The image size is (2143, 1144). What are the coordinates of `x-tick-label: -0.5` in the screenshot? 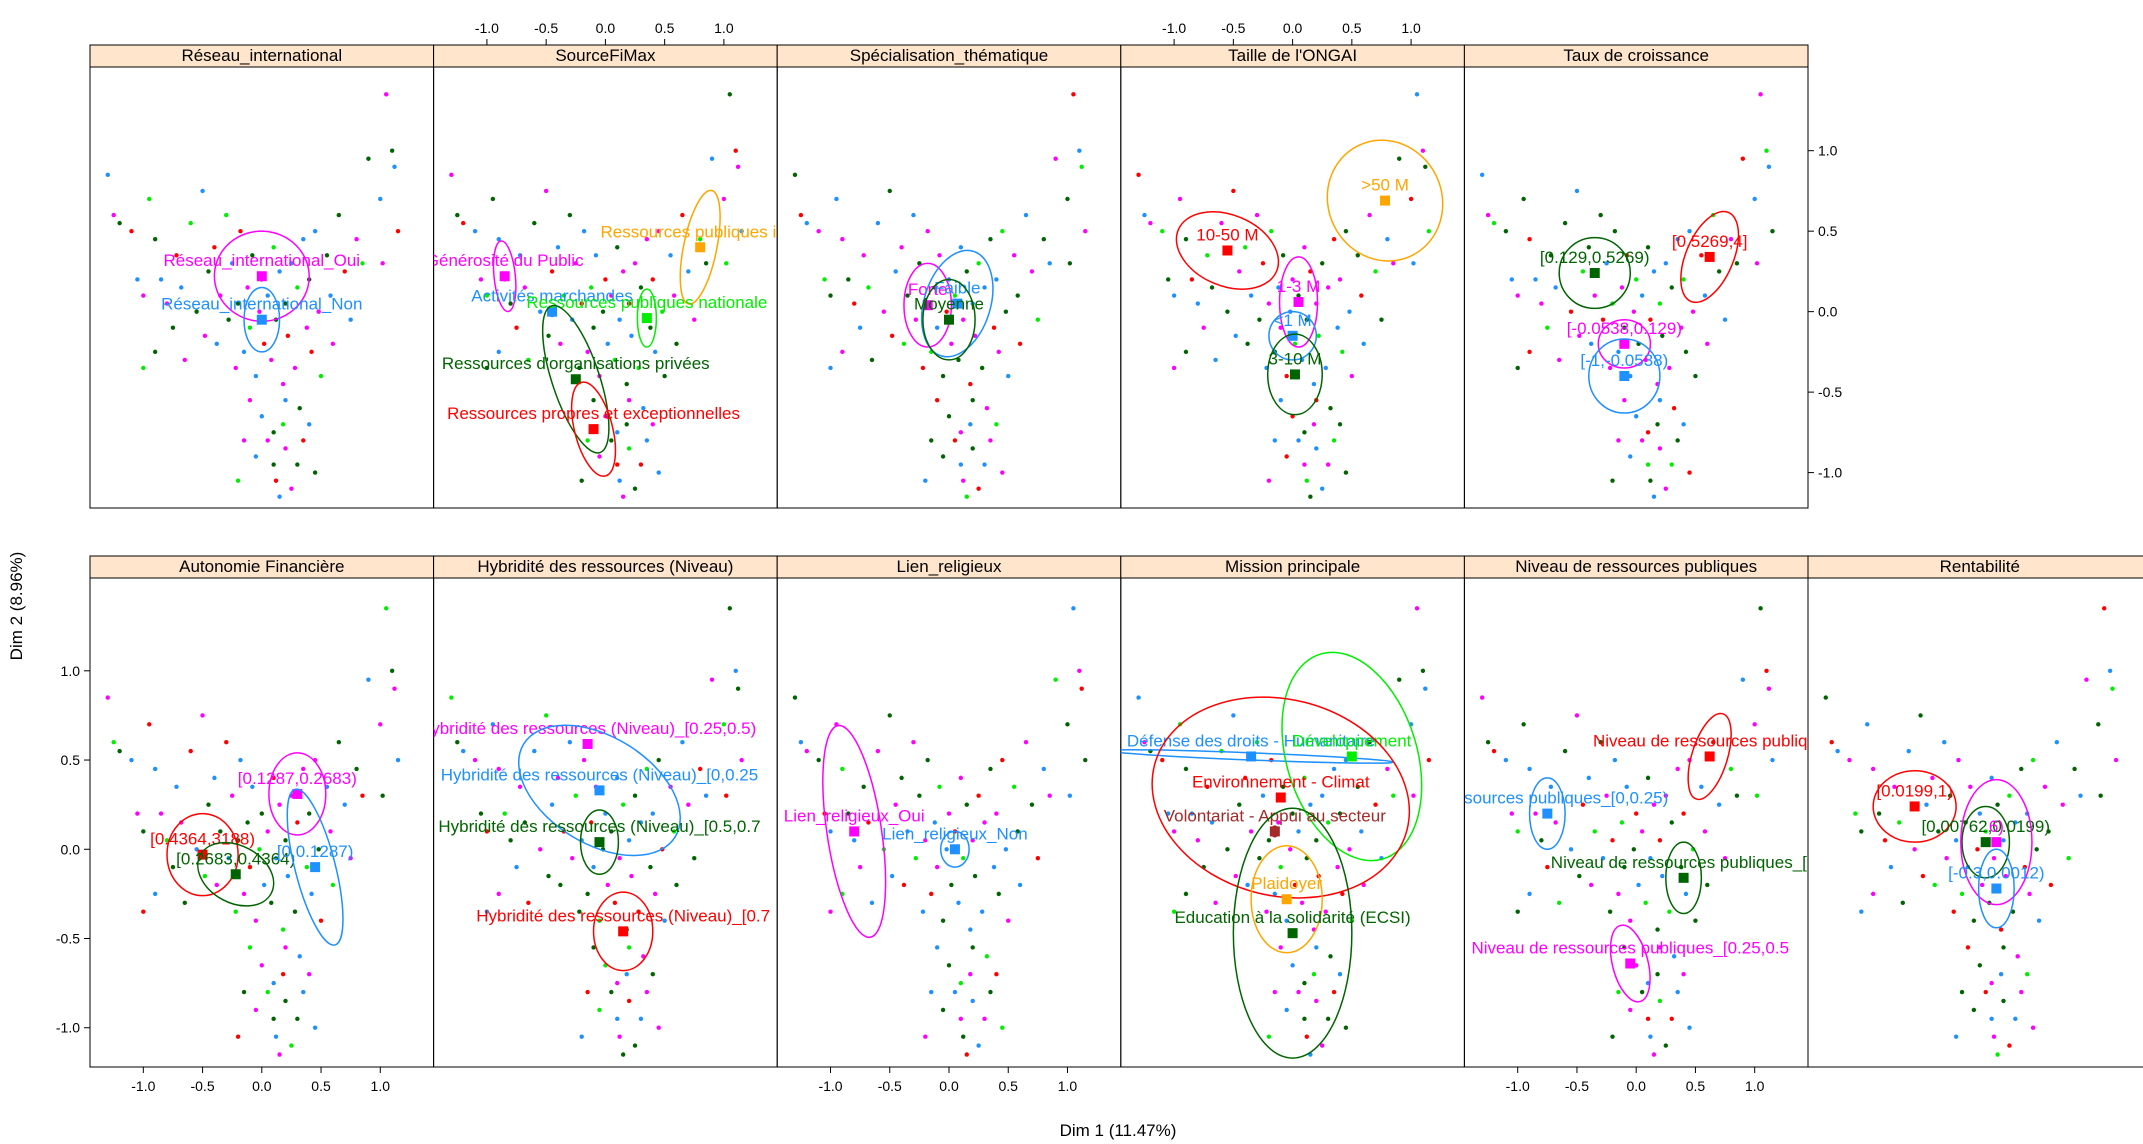 It's located at (1233, 28).